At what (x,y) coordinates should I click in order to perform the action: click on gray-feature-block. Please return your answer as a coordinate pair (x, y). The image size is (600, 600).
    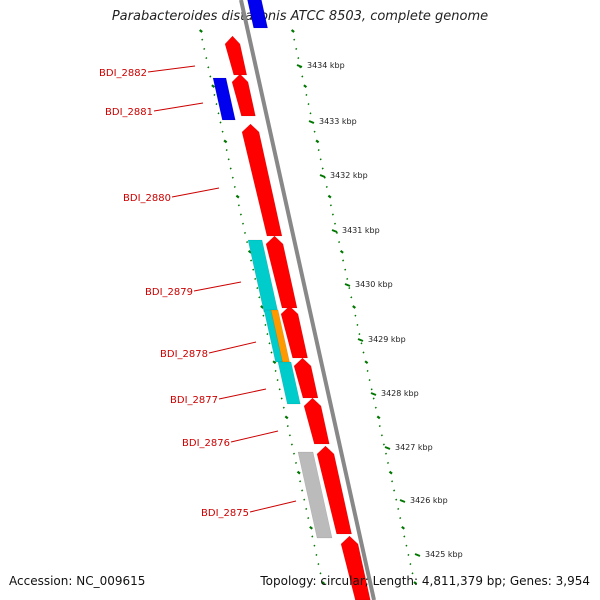
    Looking at the image, I should click on (315, 495).